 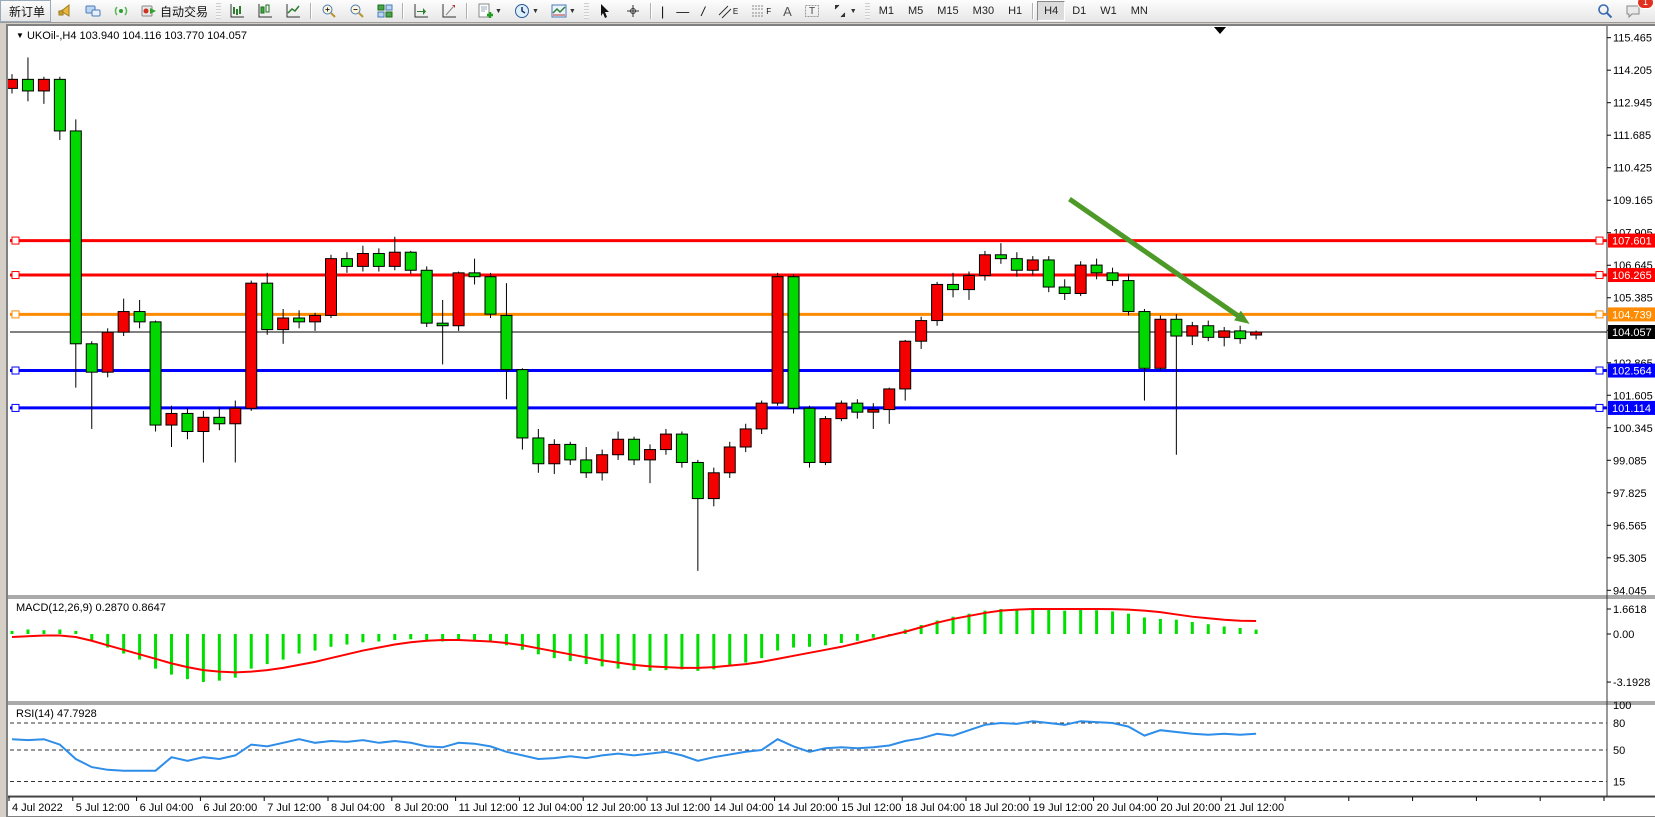 I want to click on timeframe-MN: MN, so click(x=1139, y=11).